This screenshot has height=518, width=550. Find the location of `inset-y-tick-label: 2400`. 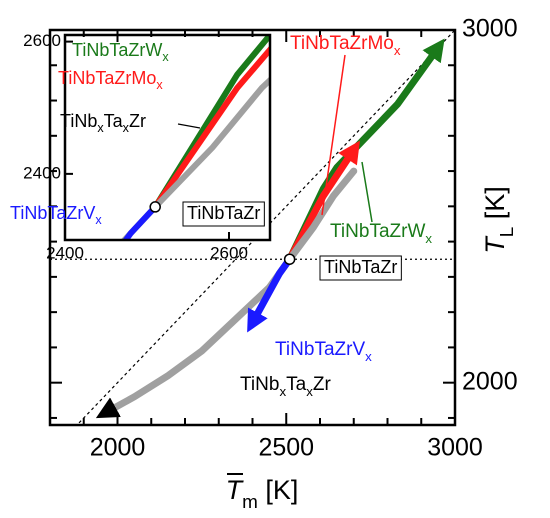

inset-y-tick-label: 2400 is located at coordinates (42, 172).